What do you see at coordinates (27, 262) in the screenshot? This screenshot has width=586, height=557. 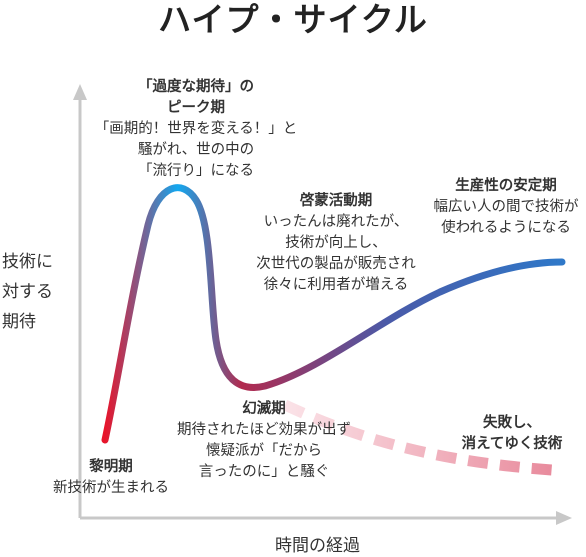 I see `y-axis-label-line: 技術に` at bounding box center [27, 262].